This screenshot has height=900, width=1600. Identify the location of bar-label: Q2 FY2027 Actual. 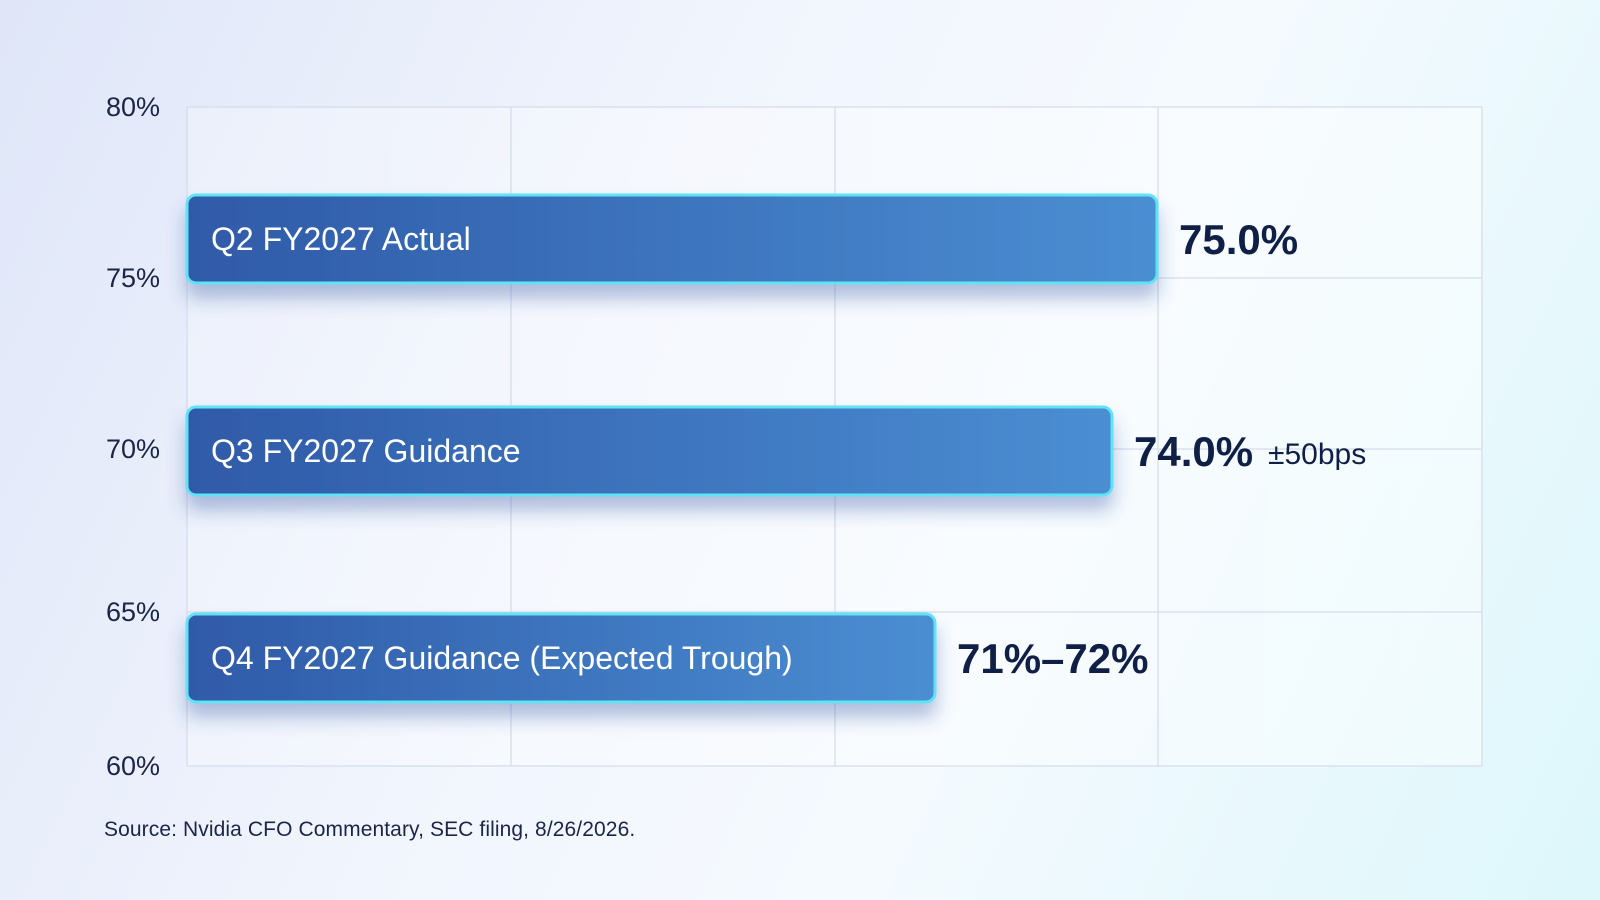
(341, 239).